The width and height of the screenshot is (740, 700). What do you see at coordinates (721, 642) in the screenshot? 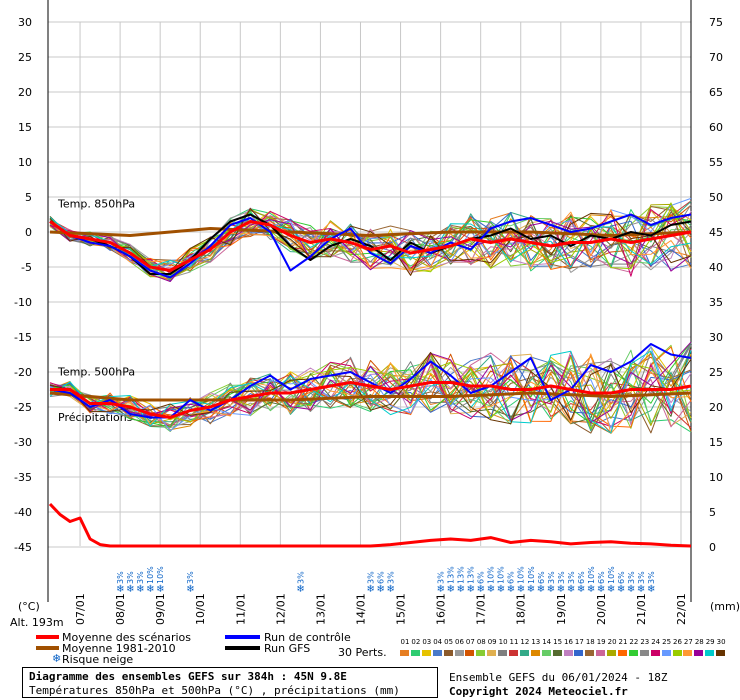
I see `perturbation-number: 30` at bounding box center [721, 642].